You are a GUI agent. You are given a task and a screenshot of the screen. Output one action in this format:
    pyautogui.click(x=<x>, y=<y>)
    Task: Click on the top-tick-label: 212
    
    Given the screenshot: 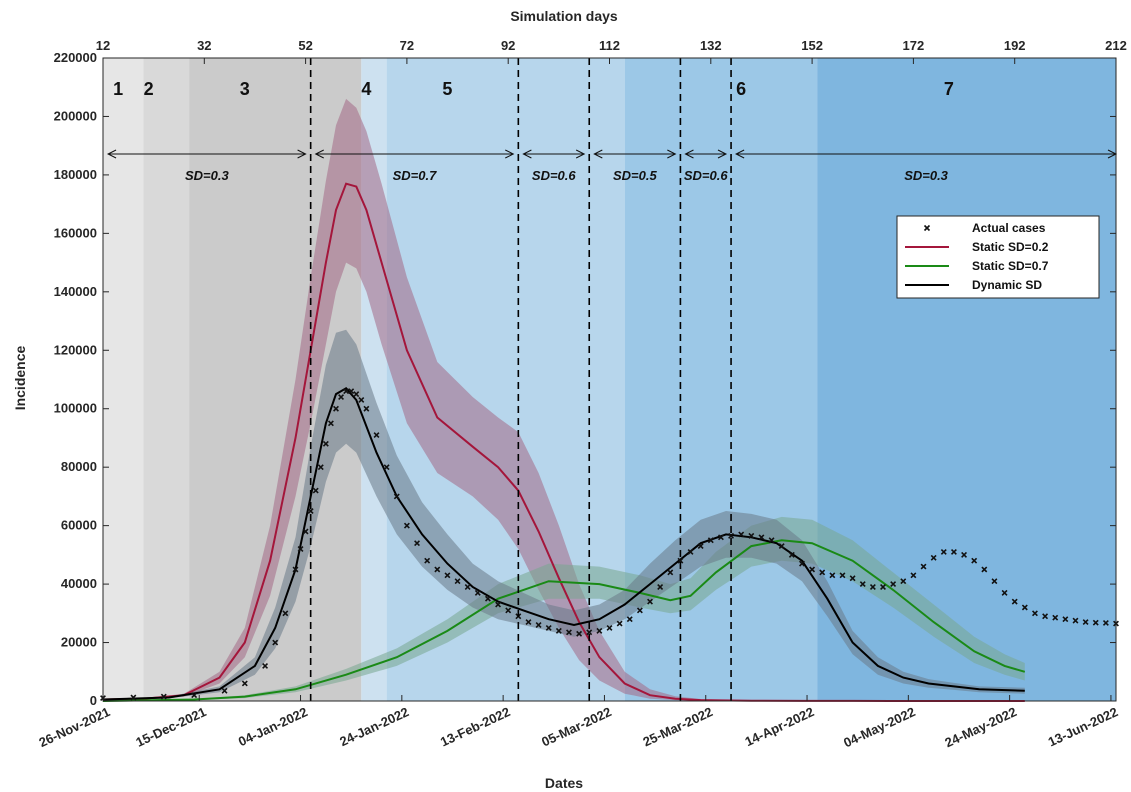 What is the action you would take?
    pyautogui.click(x=1116, y=45)
    